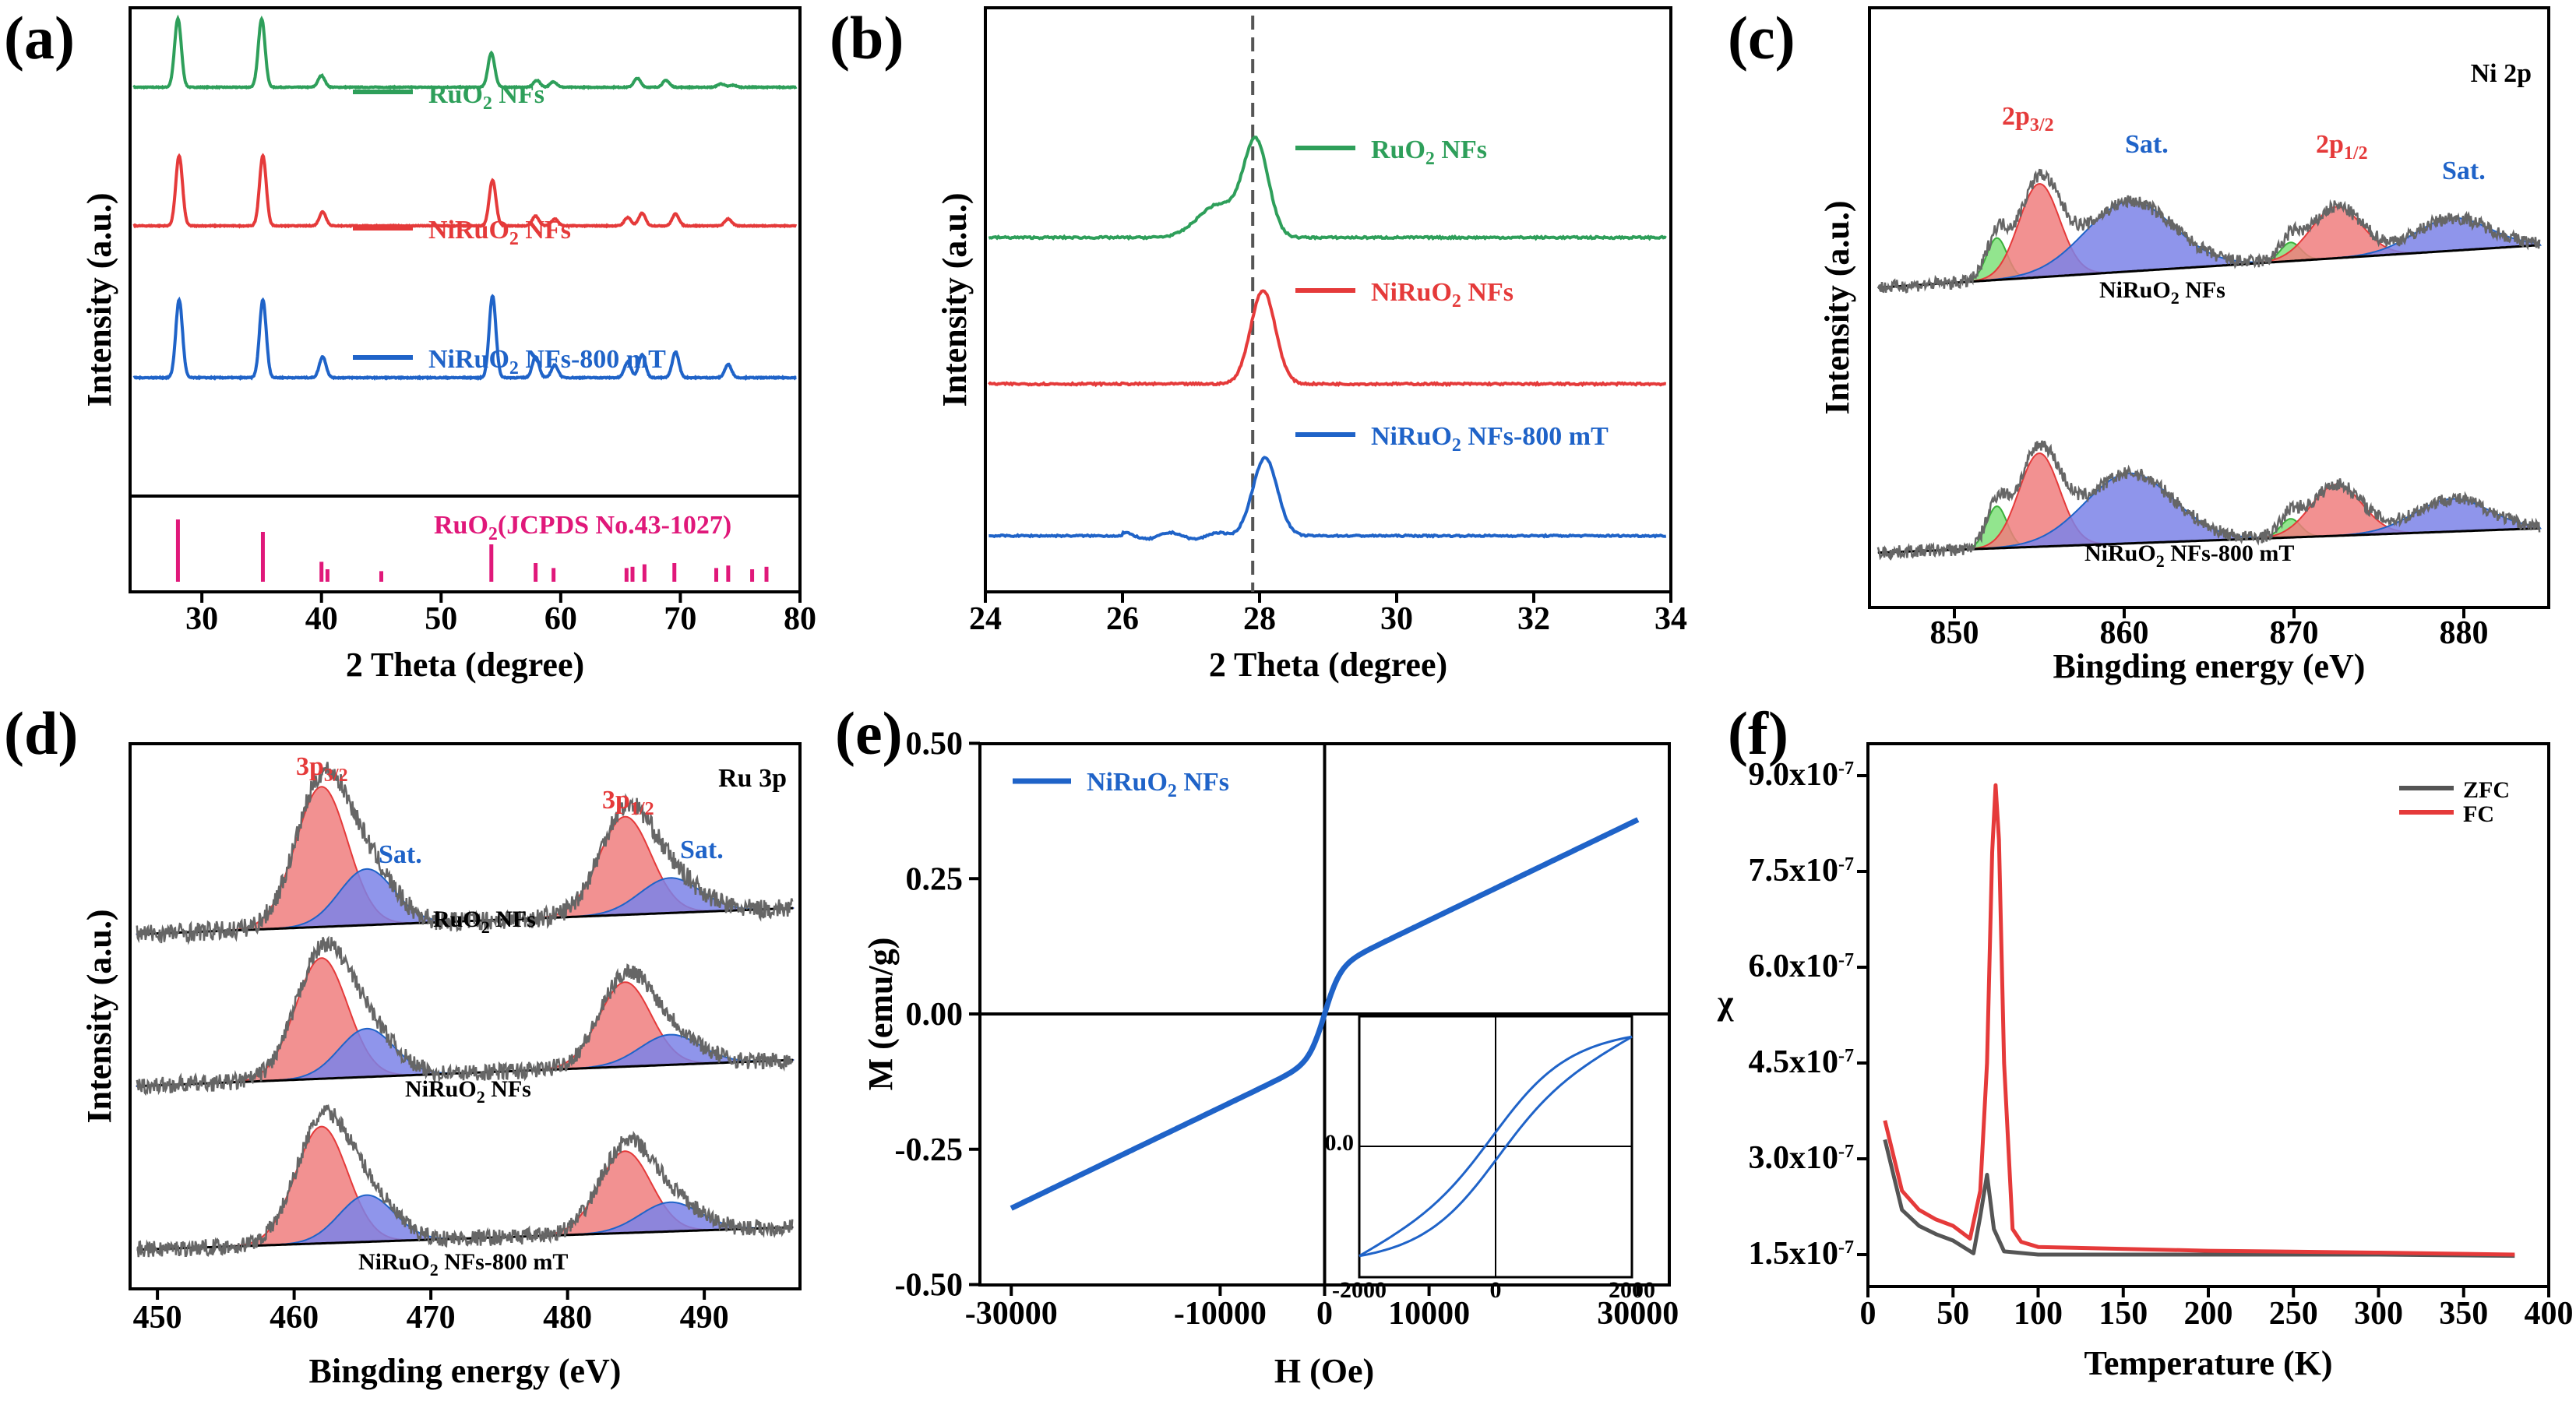  I want to click on c-ann-sat-2: Sat., so click(2464, 171).